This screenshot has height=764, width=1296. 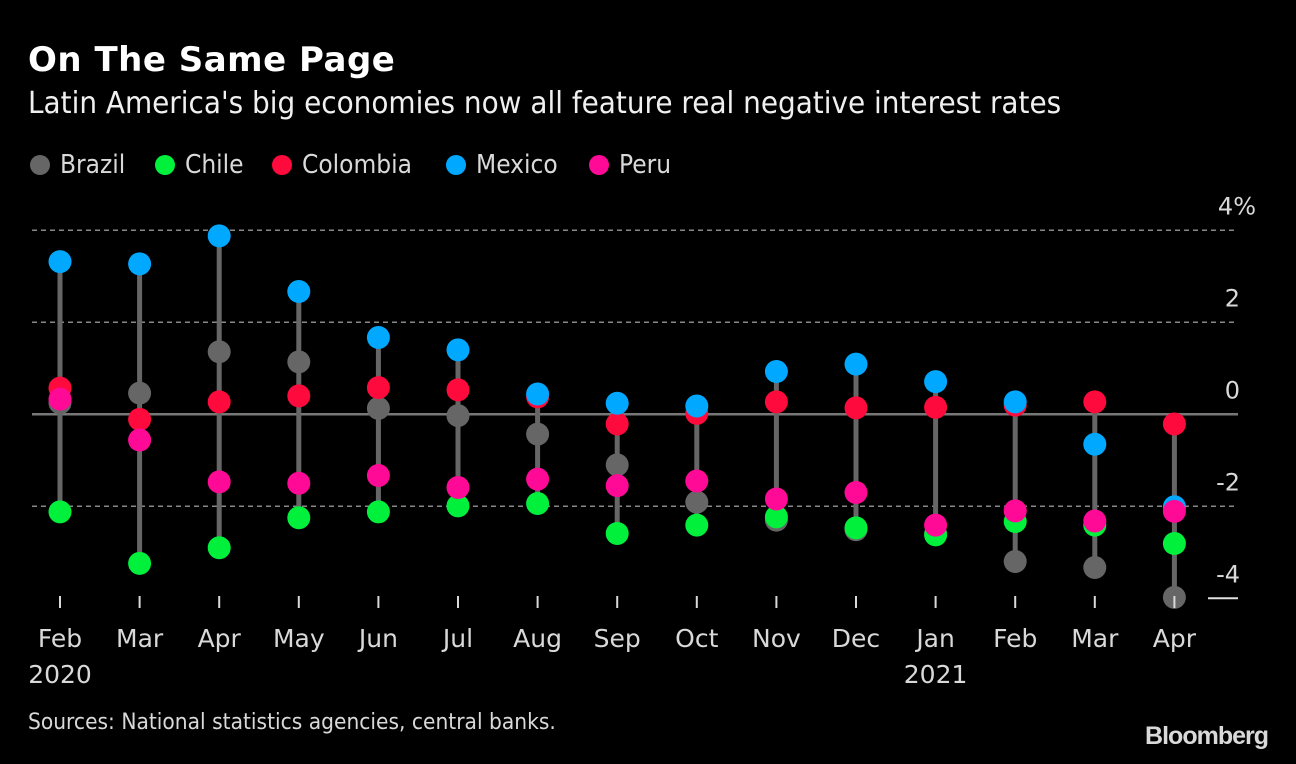 What do you see at coordinates (1232, 390) in the screenshot?
I see `y-tick-label: 0` at bounding box center [1232, 390].